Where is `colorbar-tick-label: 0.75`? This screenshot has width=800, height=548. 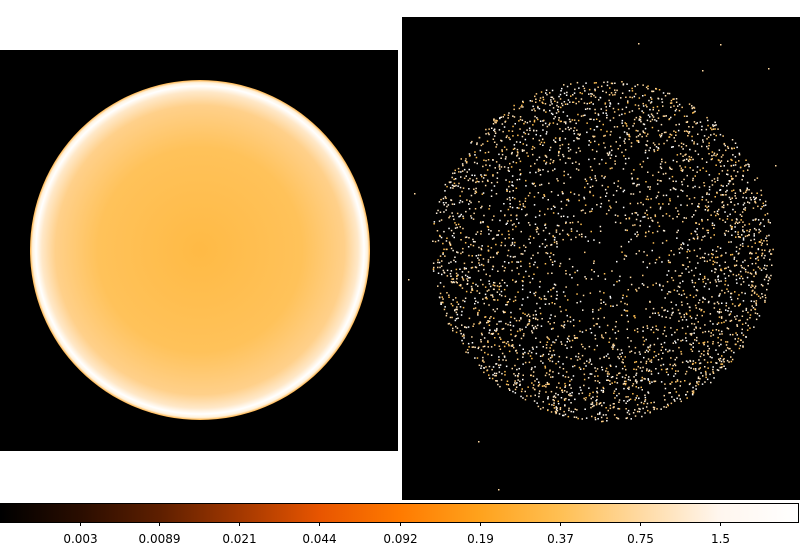 colorbar-tick-label: 0.75 is located at coordinates (640, 539).